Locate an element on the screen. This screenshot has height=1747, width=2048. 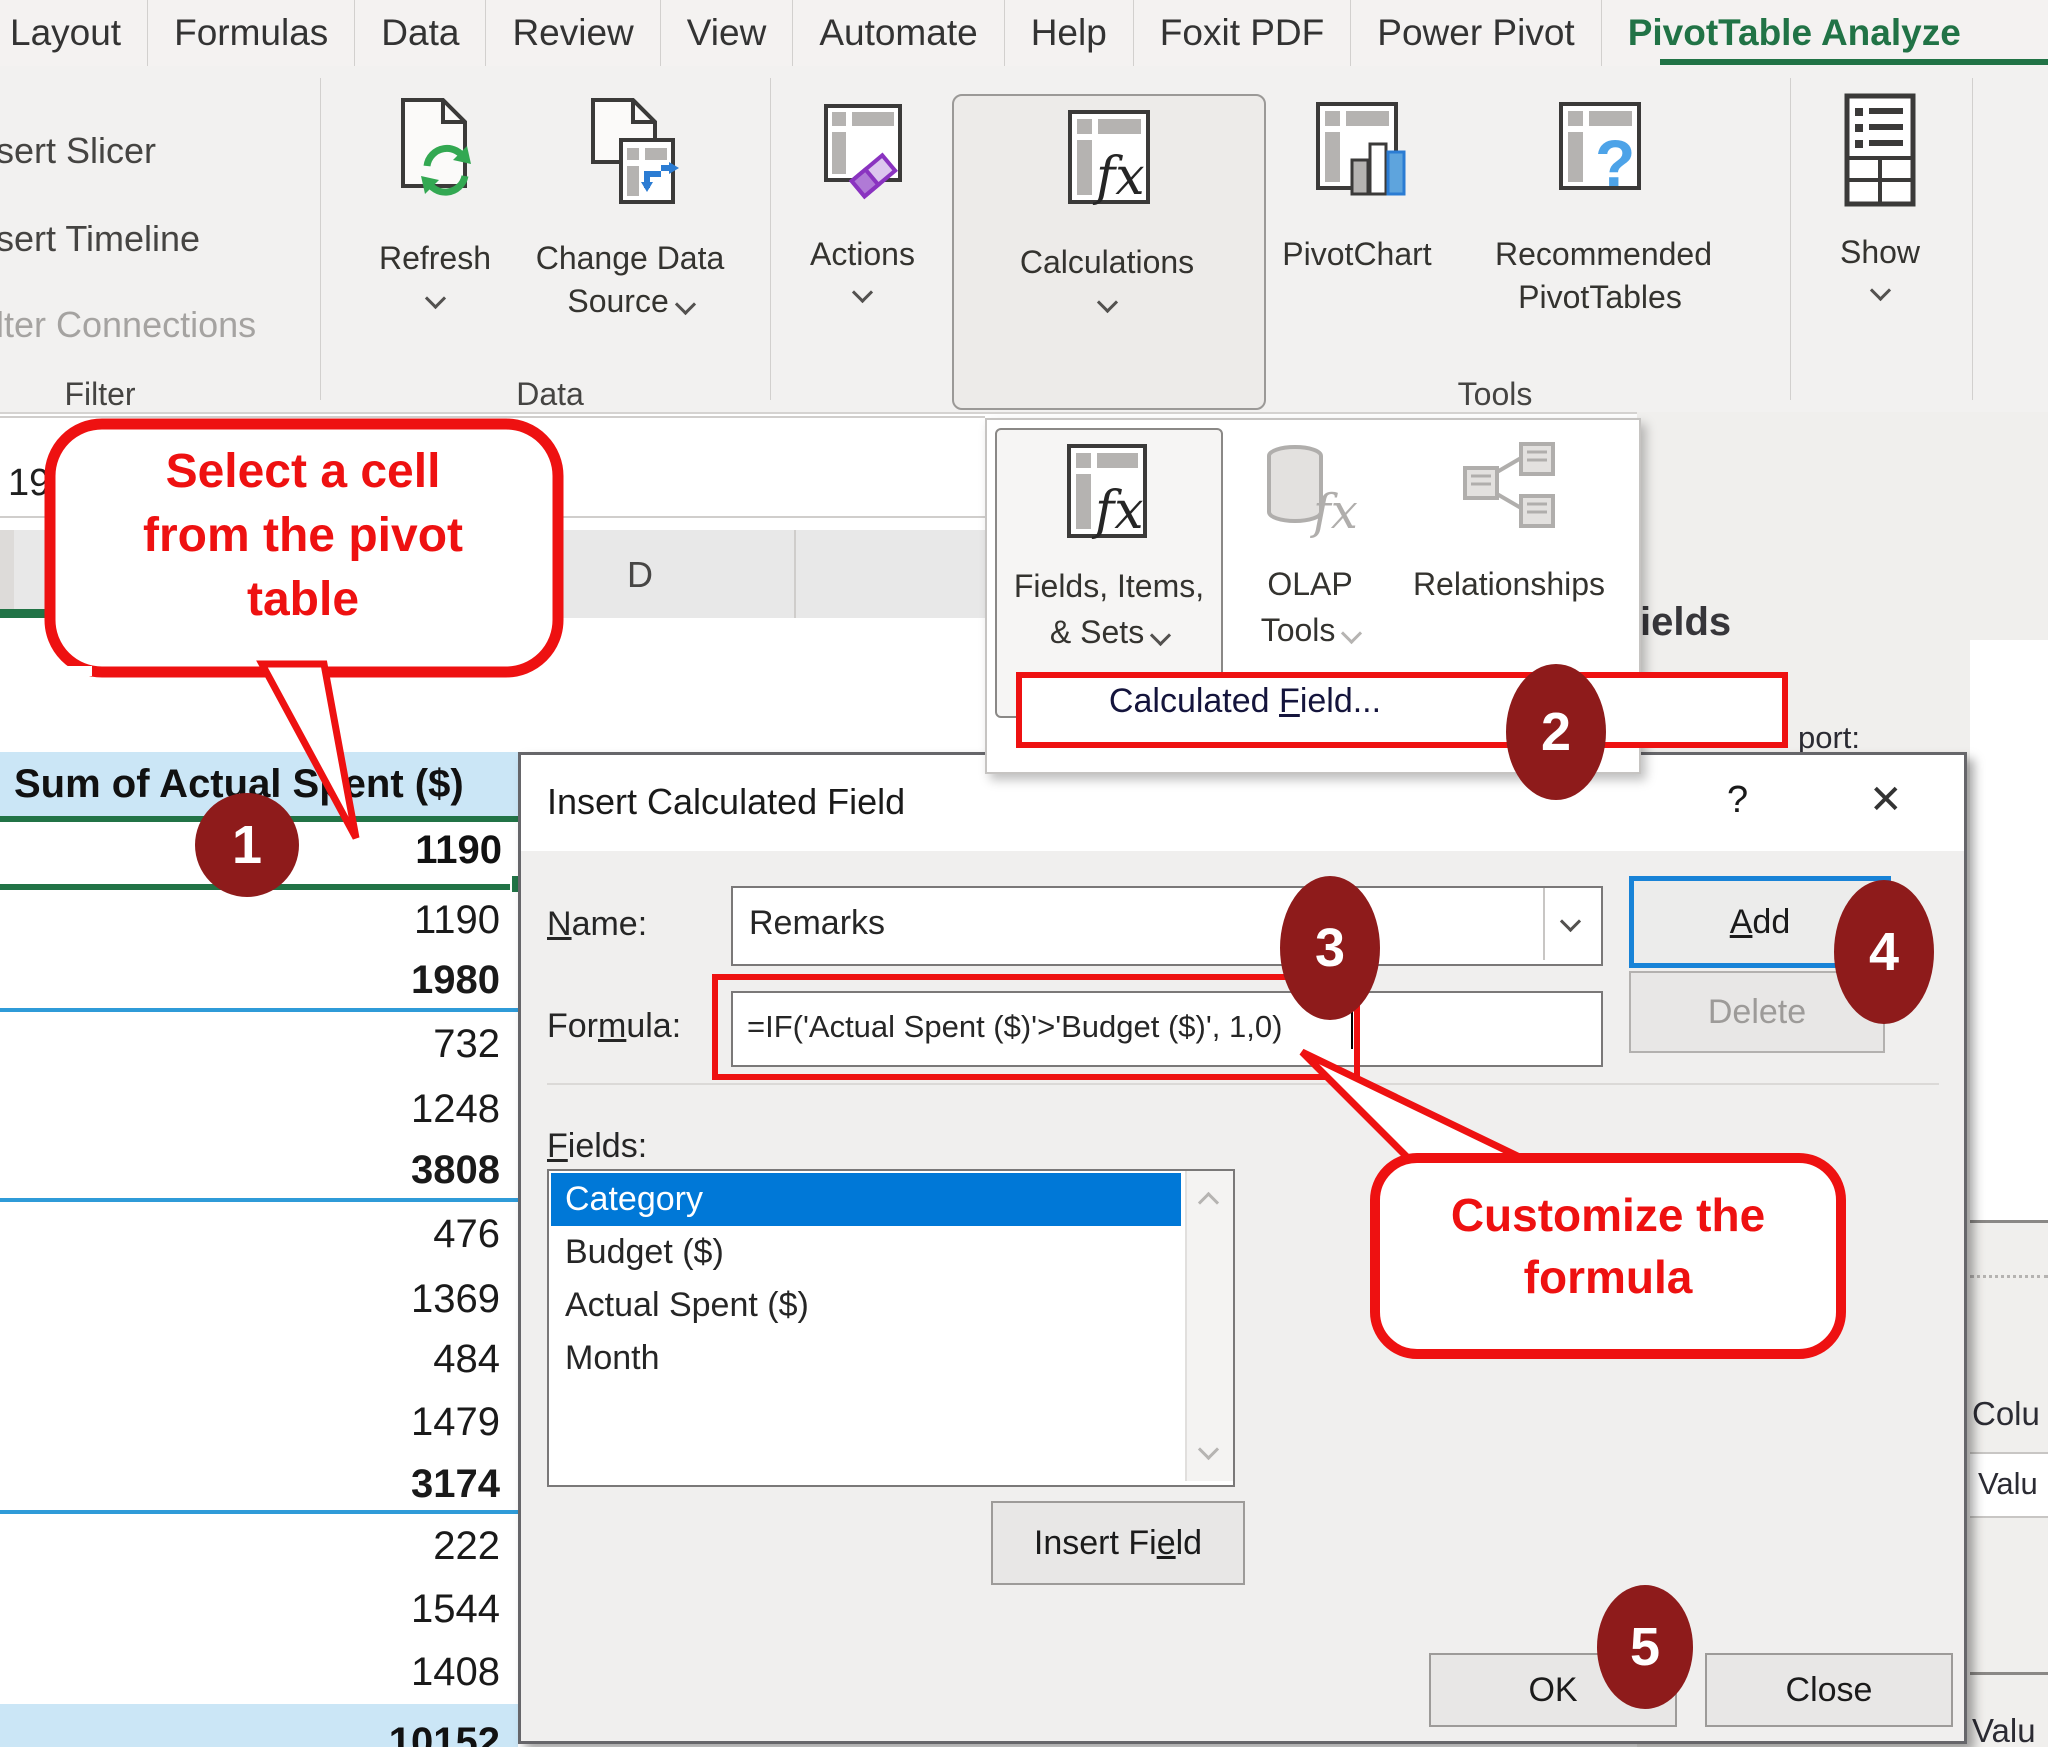
calculated-field-highlight-box is located at coordinates (1402, 710).